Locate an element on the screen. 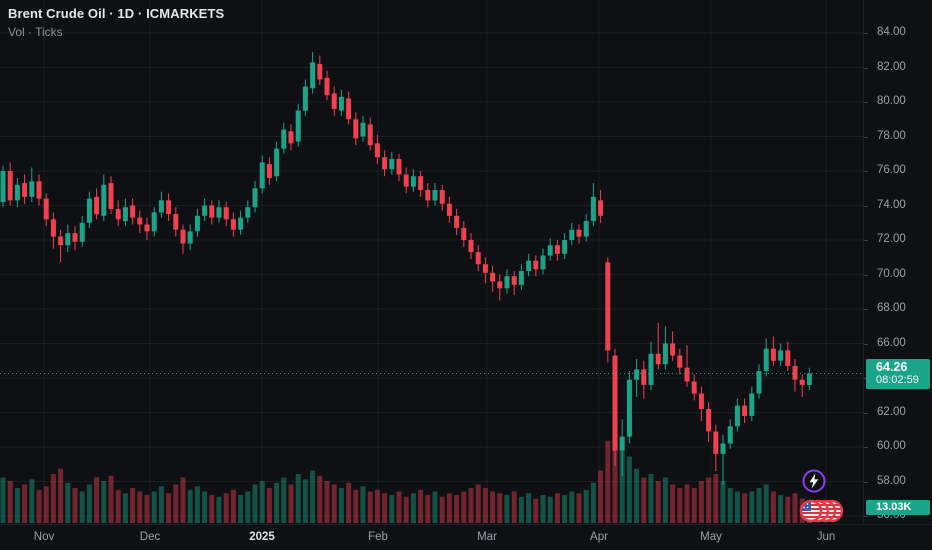  lightning-event-icon is located at coordinates (814, 481).